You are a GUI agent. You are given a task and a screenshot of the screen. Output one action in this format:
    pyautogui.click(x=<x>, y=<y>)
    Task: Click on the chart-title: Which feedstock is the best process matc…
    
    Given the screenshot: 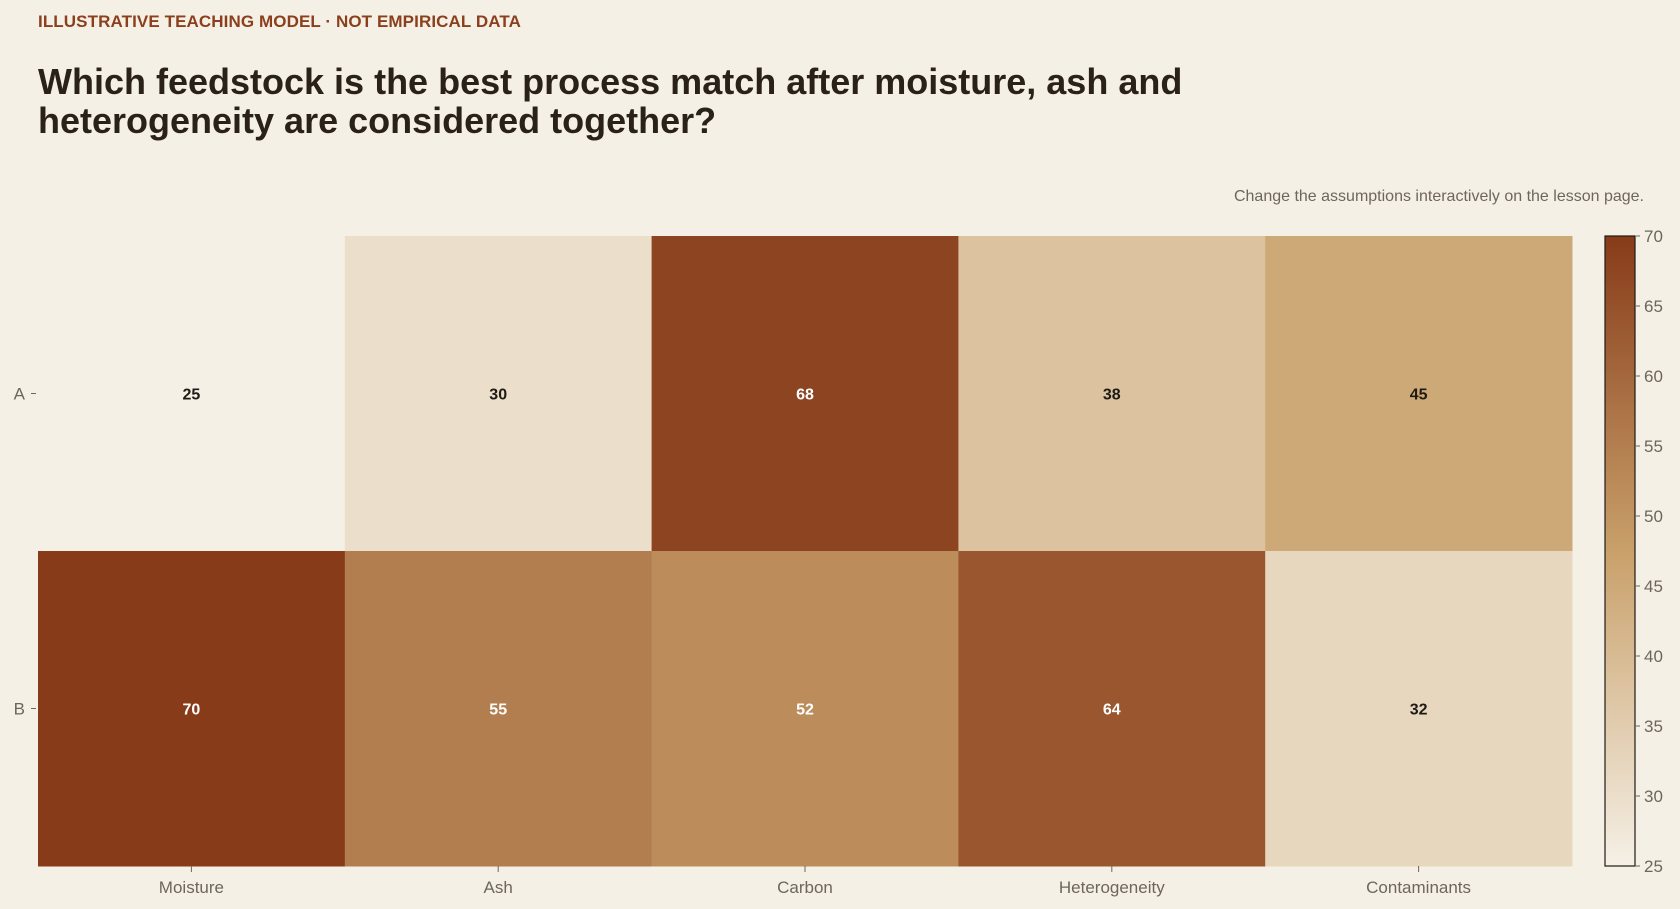 What is the action you would take?
    pyautogui.click(x=610, y=101)
    